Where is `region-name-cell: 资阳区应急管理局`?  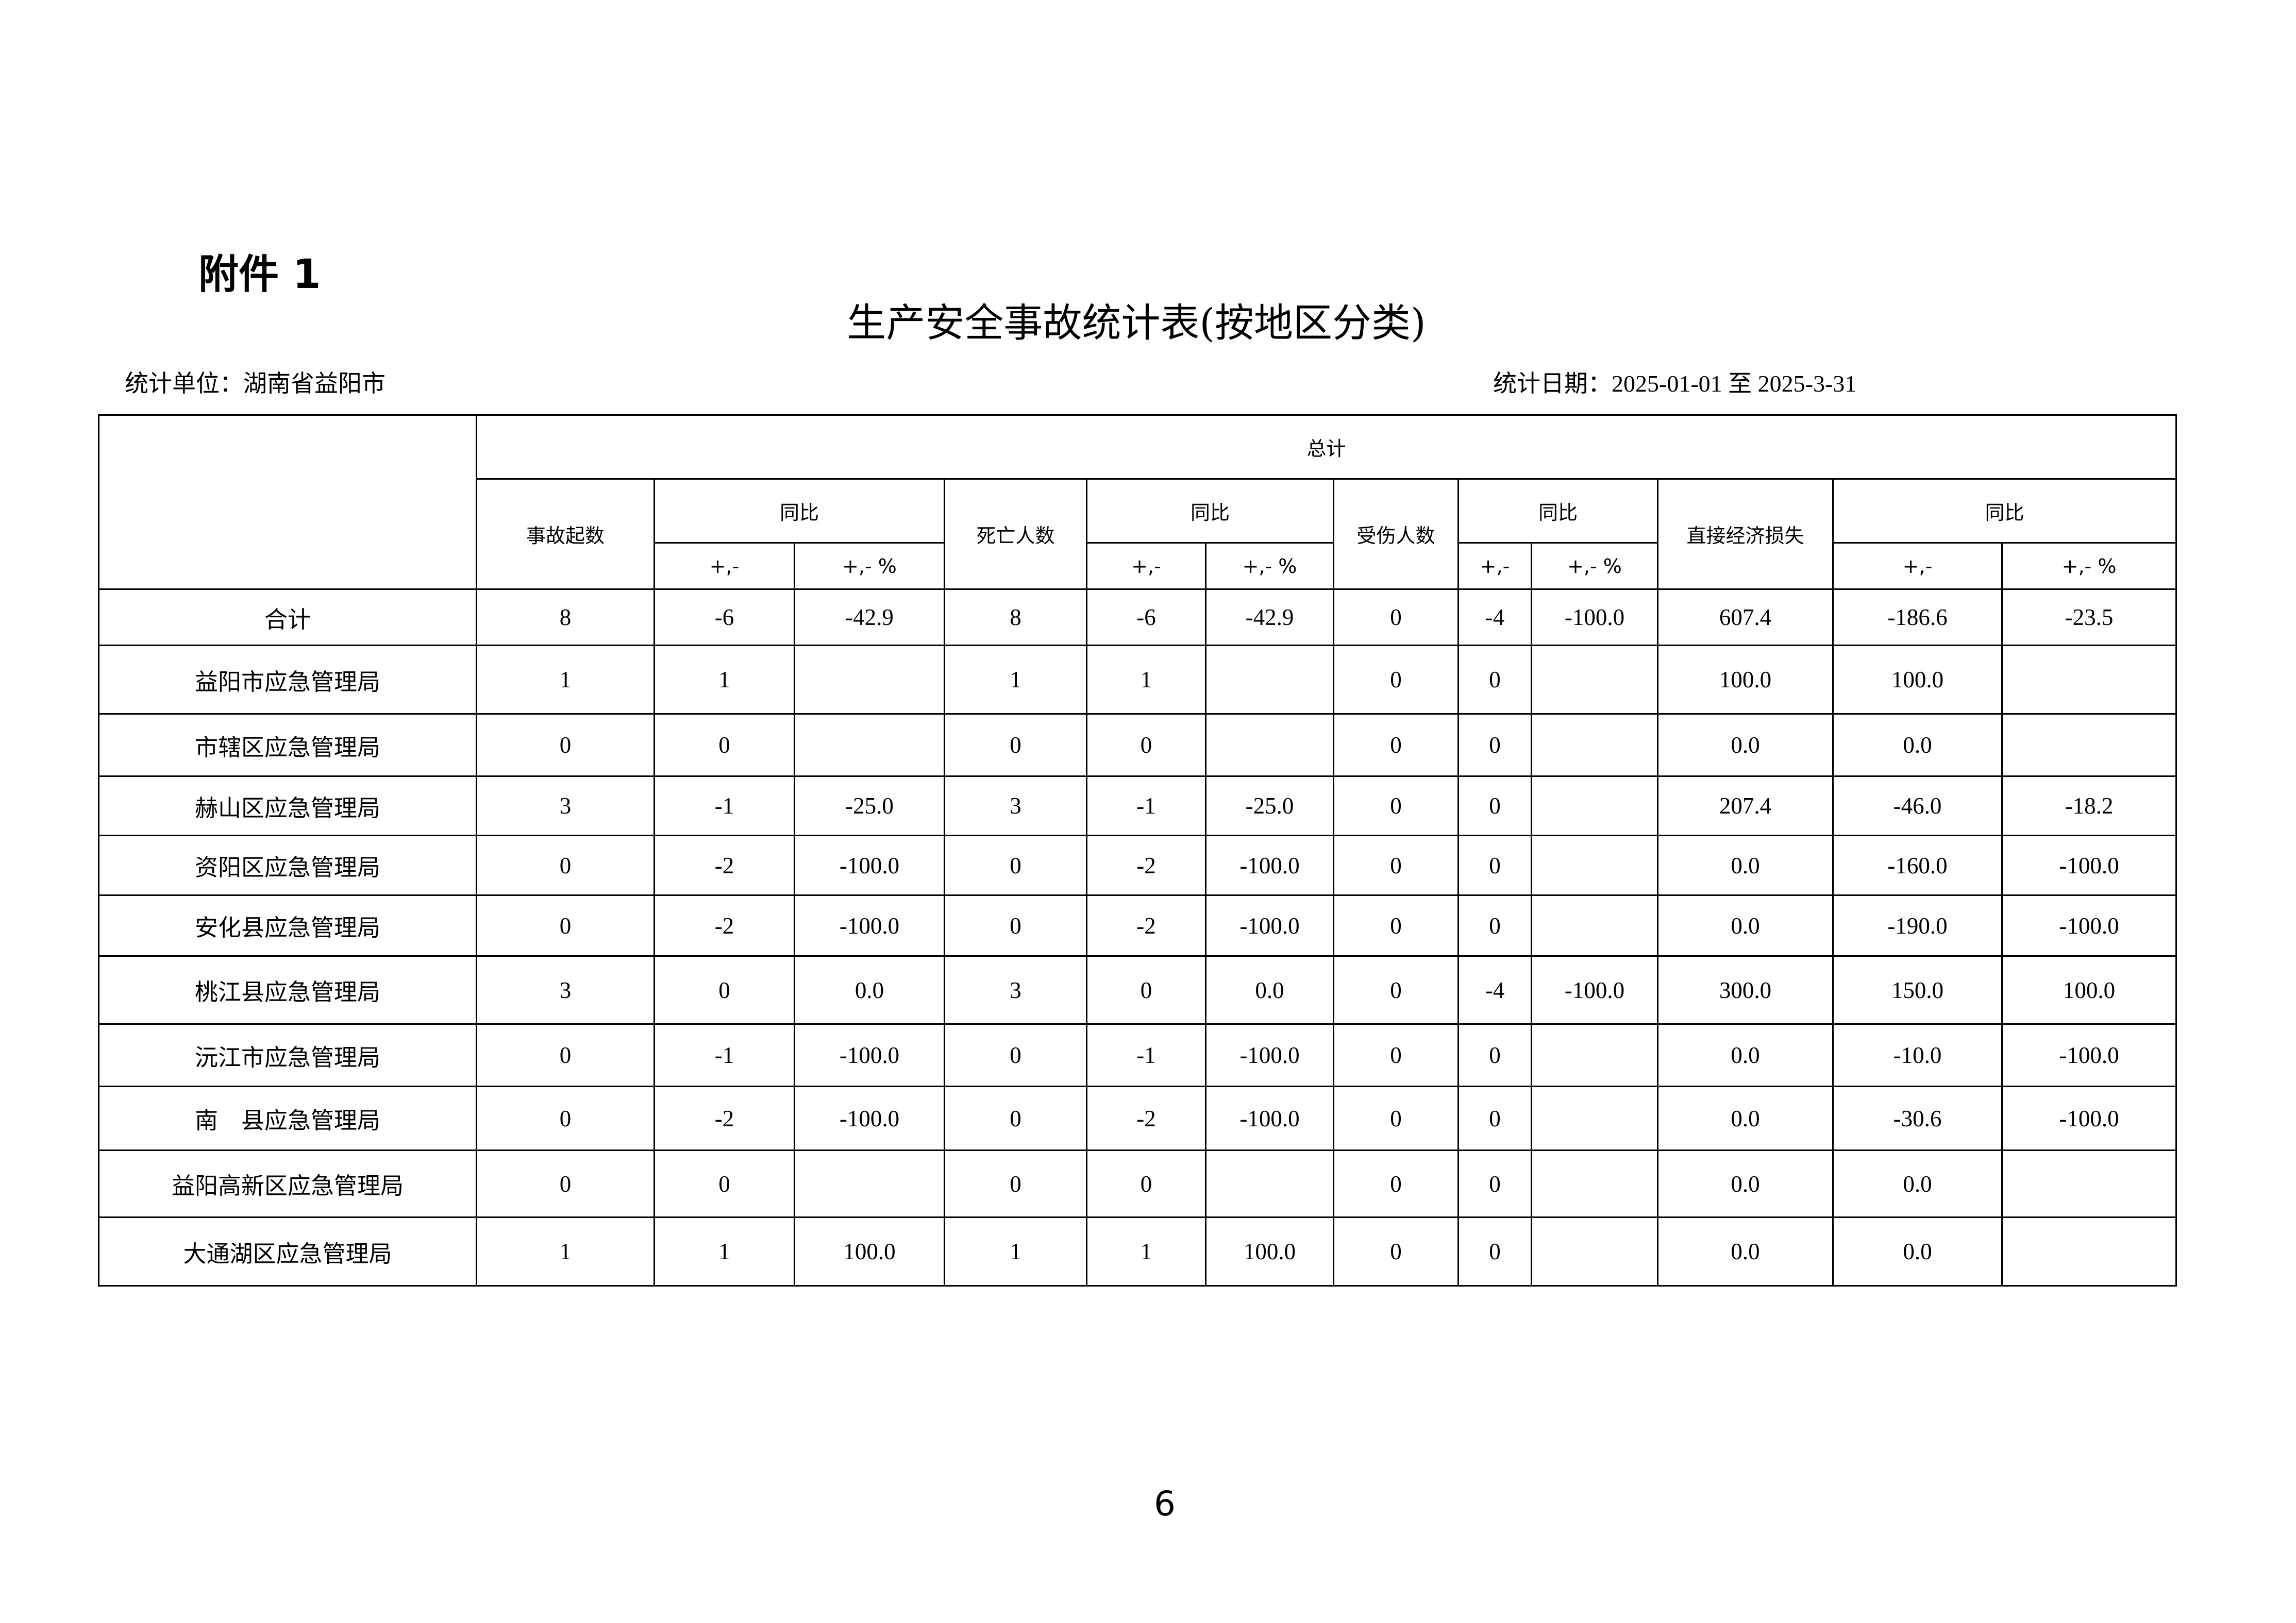
region-name-cell: 资阳区应急管理局 is located at coordinates (287, 865).